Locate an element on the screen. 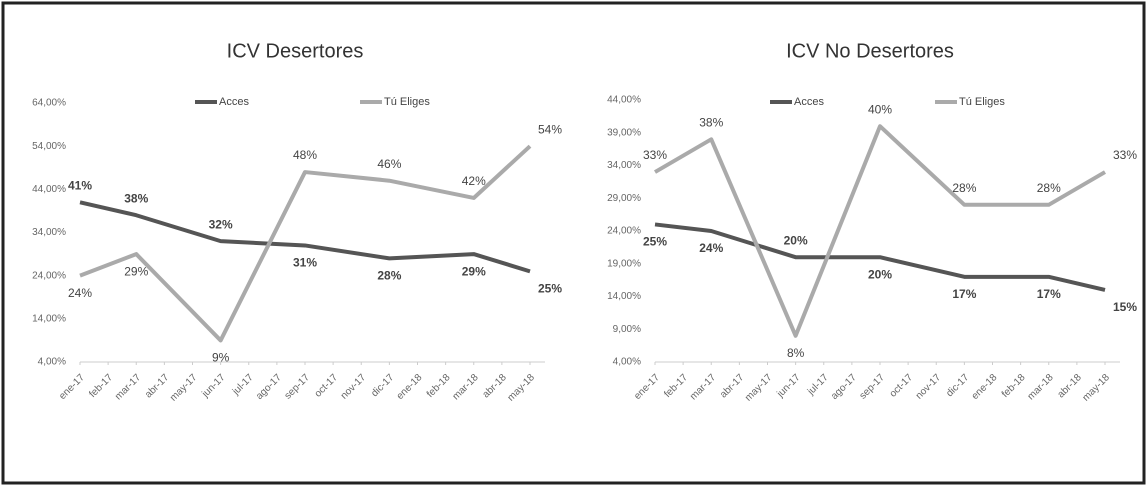 Image resolution: width=1147 pixels, height=486 pixels. data-label: 15% is located at coordinates (1125, 307).